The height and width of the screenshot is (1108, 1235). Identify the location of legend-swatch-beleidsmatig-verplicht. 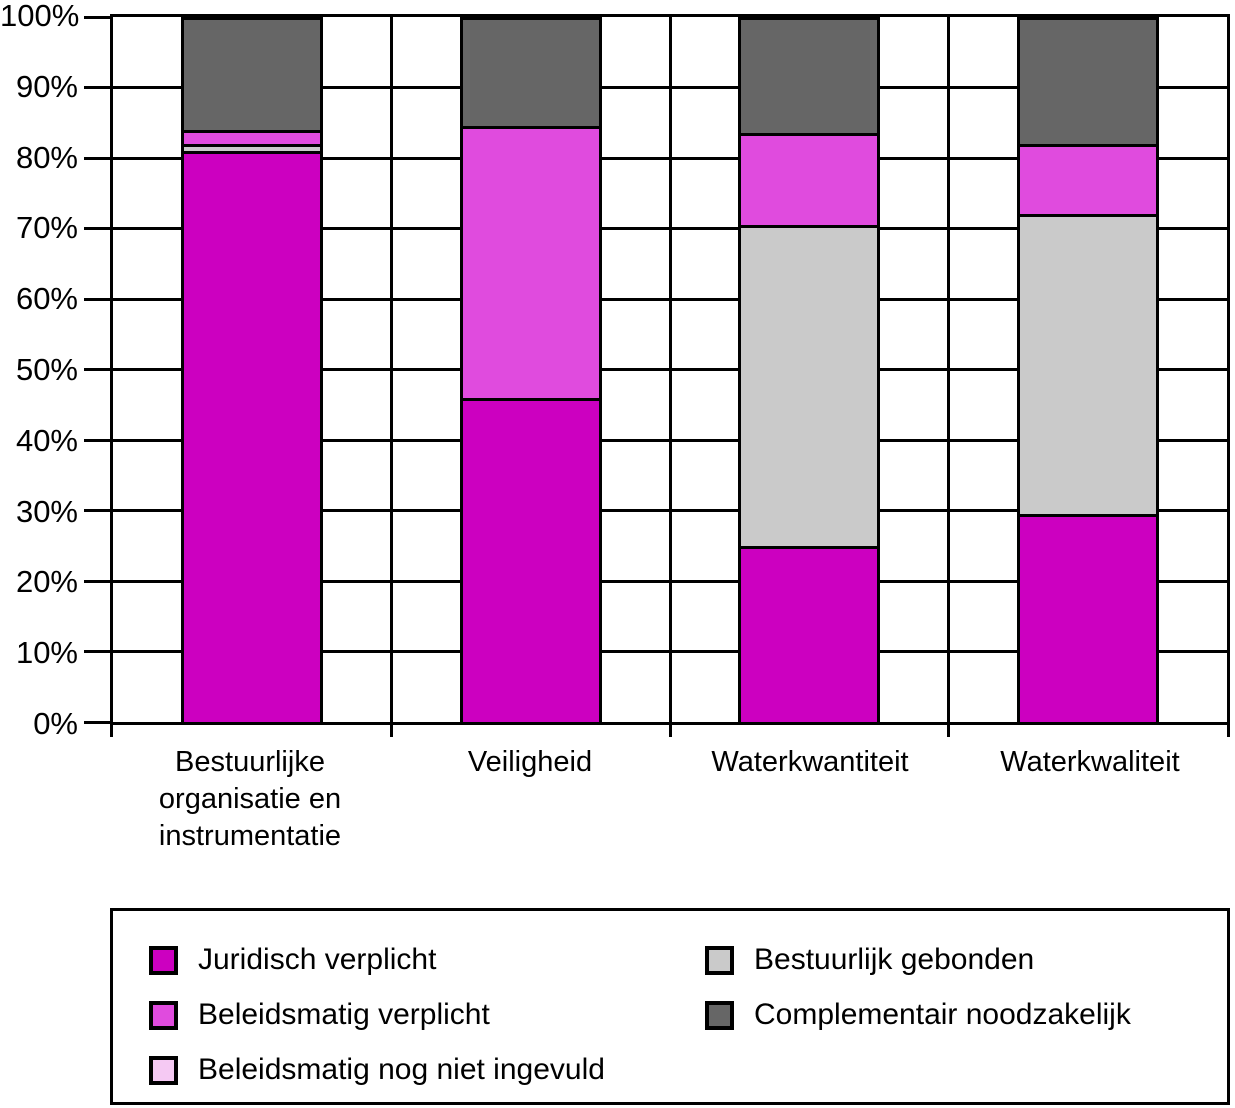
(163, 1015).